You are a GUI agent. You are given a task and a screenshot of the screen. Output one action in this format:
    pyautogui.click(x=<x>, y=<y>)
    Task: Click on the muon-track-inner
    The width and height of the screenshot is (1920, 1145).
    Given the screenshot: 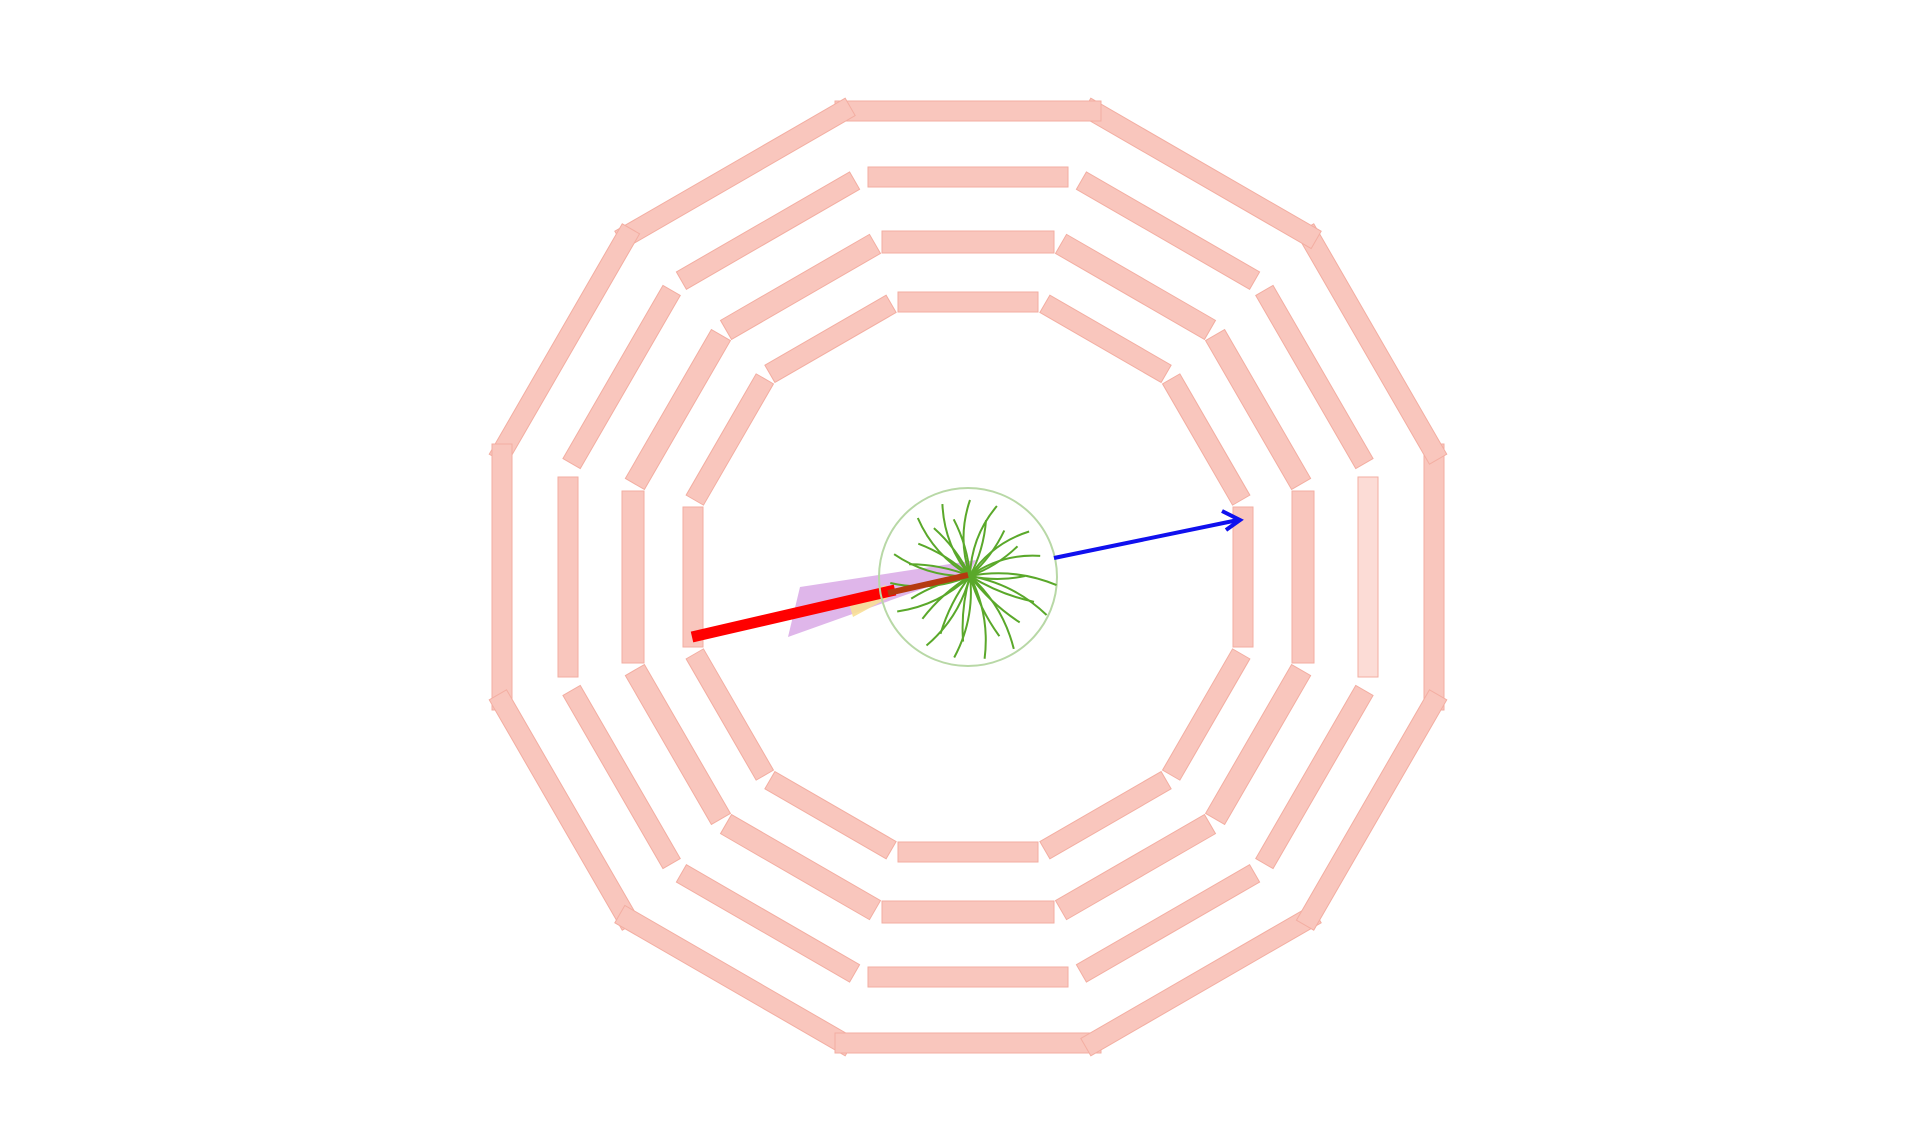 What is the action you would take?
    pyautogui.click(x=928, y=584)
    